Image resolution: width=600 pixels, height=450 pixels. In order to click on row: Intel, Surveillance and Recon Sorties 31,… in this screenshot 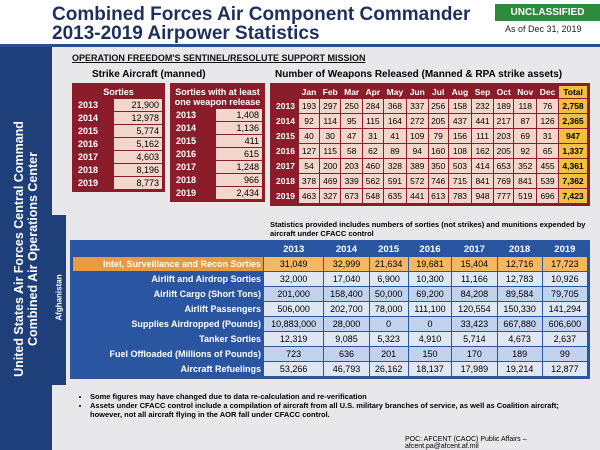, I will do `click(330, 264)`.